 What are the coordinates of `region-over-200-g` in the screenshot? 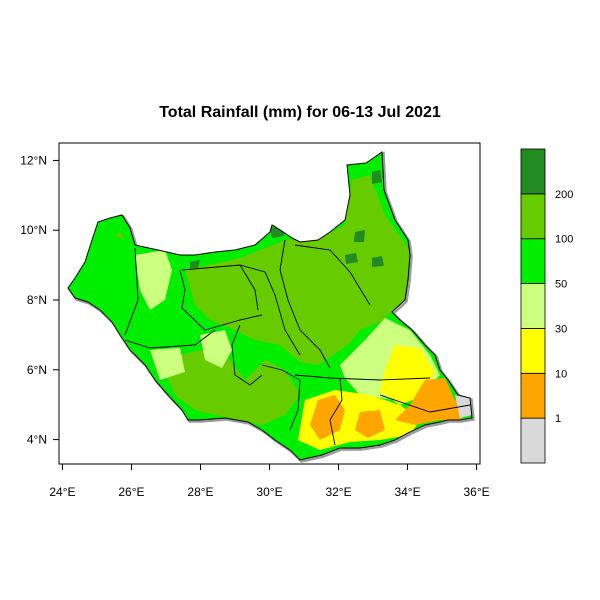 It's located at (195, 264).